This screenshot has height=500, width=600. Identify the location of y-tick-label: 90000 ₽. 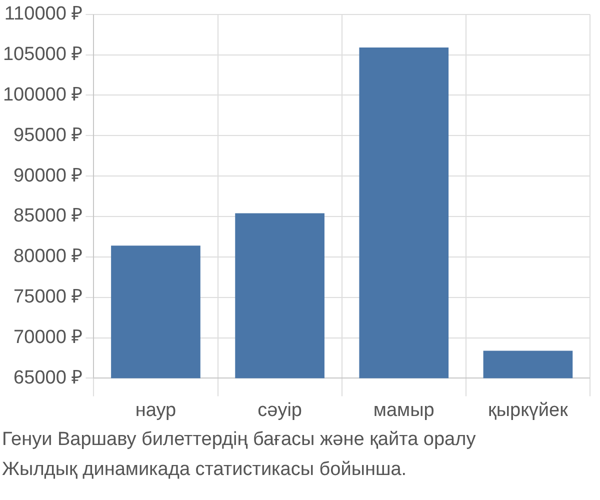
(48, 175).